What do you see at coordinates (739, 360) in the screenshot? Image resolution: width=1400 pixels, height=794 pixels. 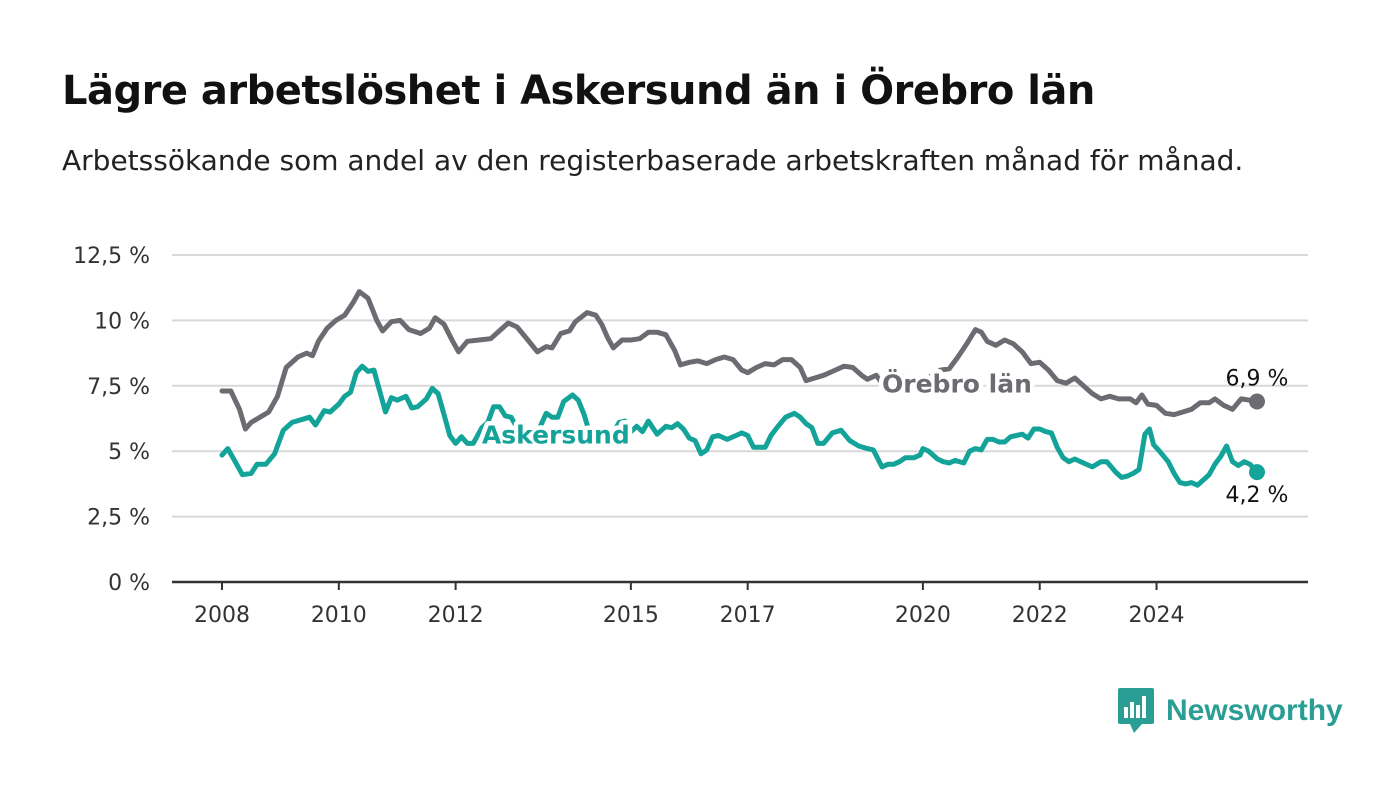 I see `series-line-orebro` at bounding box center [739, 360].